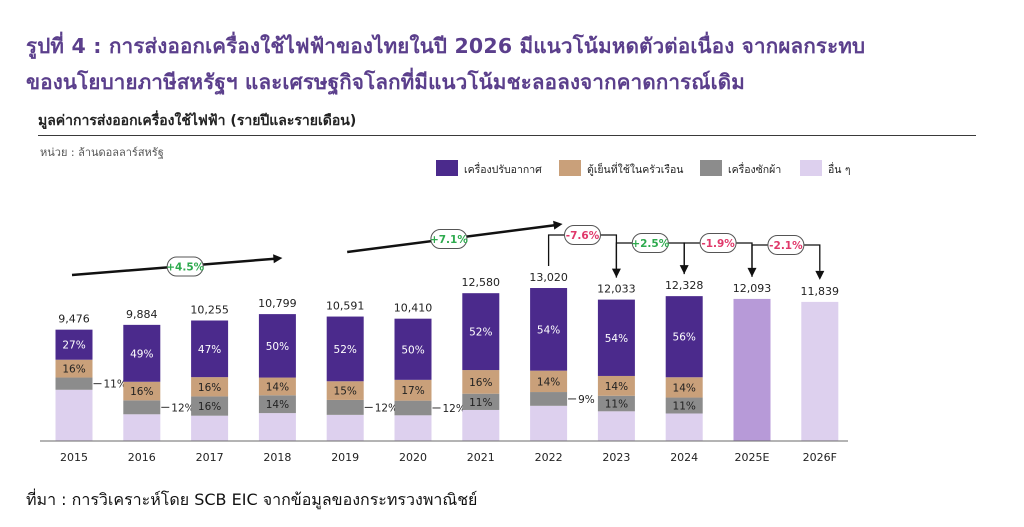 This screenshot has width=1024, height=527. What do you see at coordinates (616, 457) in the screenshot?
I see `x-tick-label-2023: 2023` at bounding box center [616, 457].